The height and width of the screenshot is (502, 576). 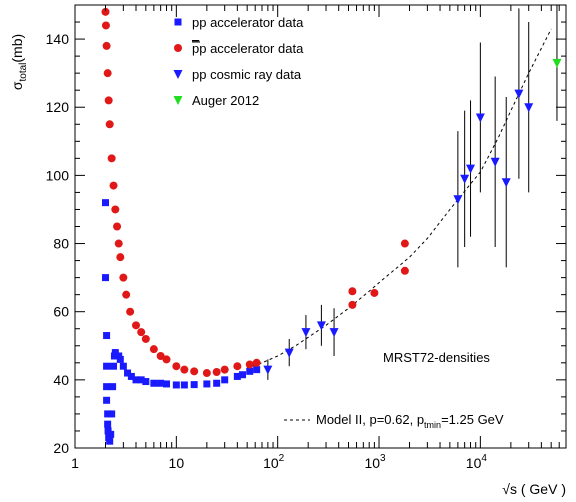 I want to click on x-tick-label: 10, so click(x=177, y=463).